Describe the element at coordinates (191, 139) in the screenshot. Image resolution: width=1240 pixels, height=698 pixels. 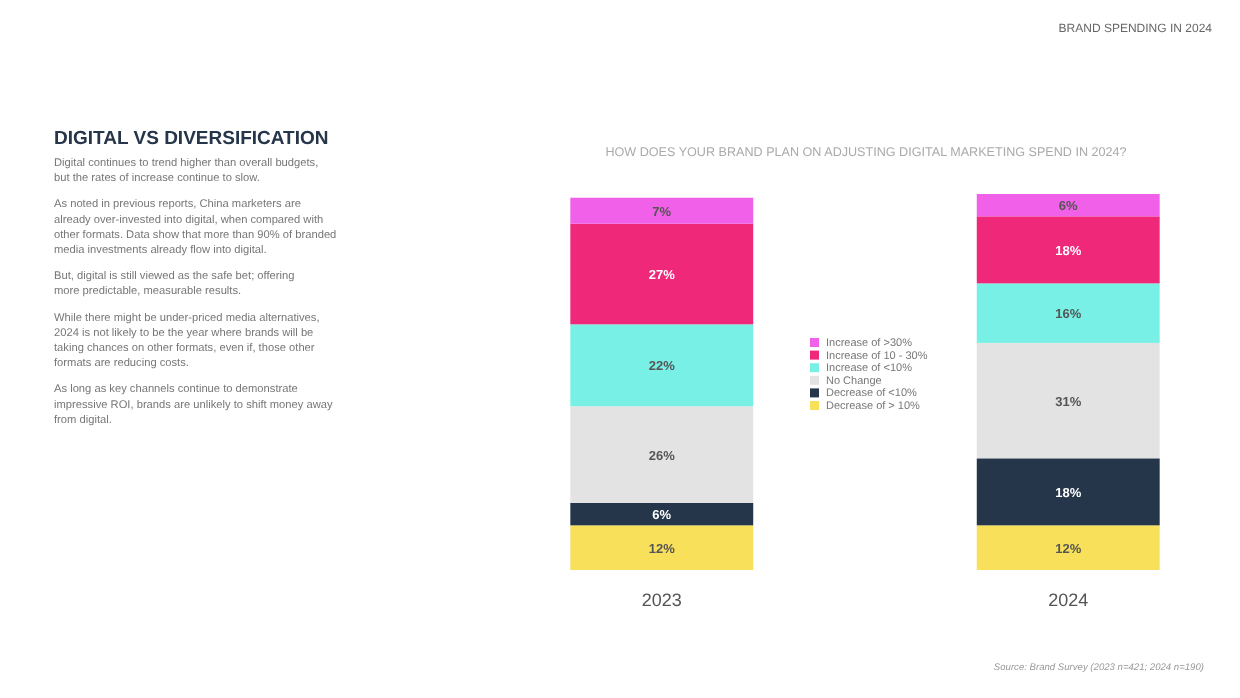
I see `text: DIGITAL VS DIVERSIFICATION` at that location.